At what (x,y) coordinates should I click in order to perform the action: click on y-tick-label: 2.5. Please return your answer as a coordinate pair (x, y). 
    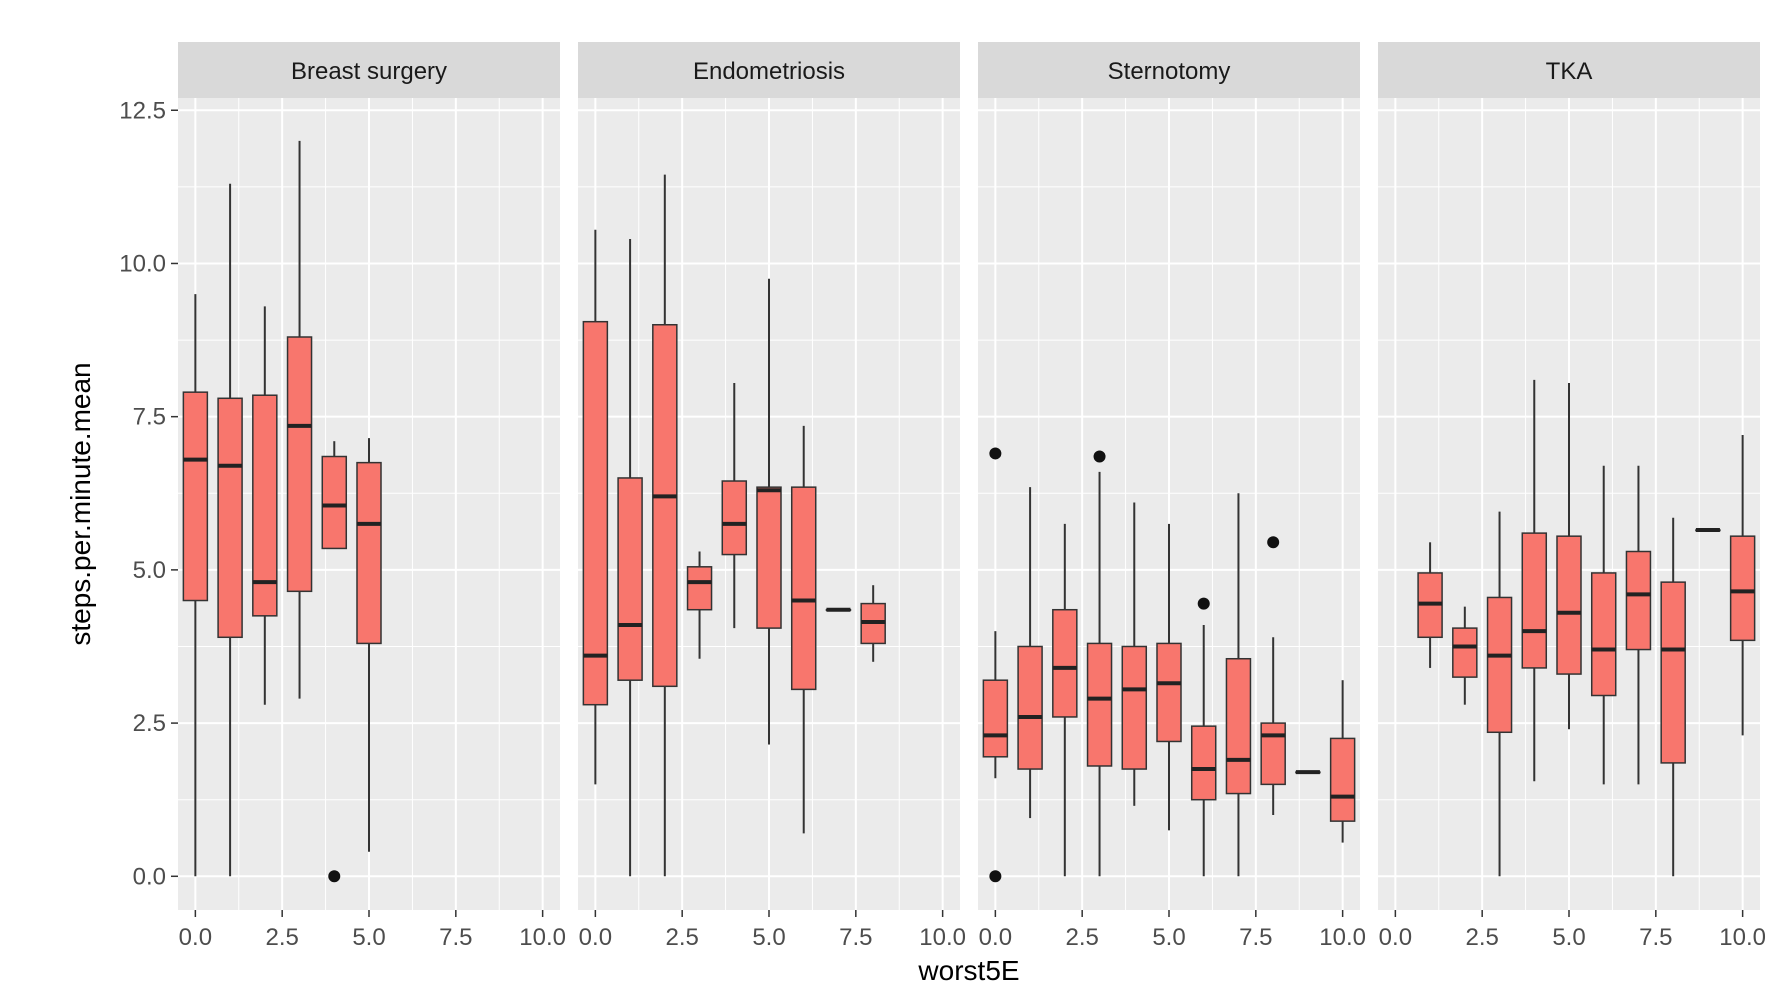
    Looking at the image, I should click on (149, 723).